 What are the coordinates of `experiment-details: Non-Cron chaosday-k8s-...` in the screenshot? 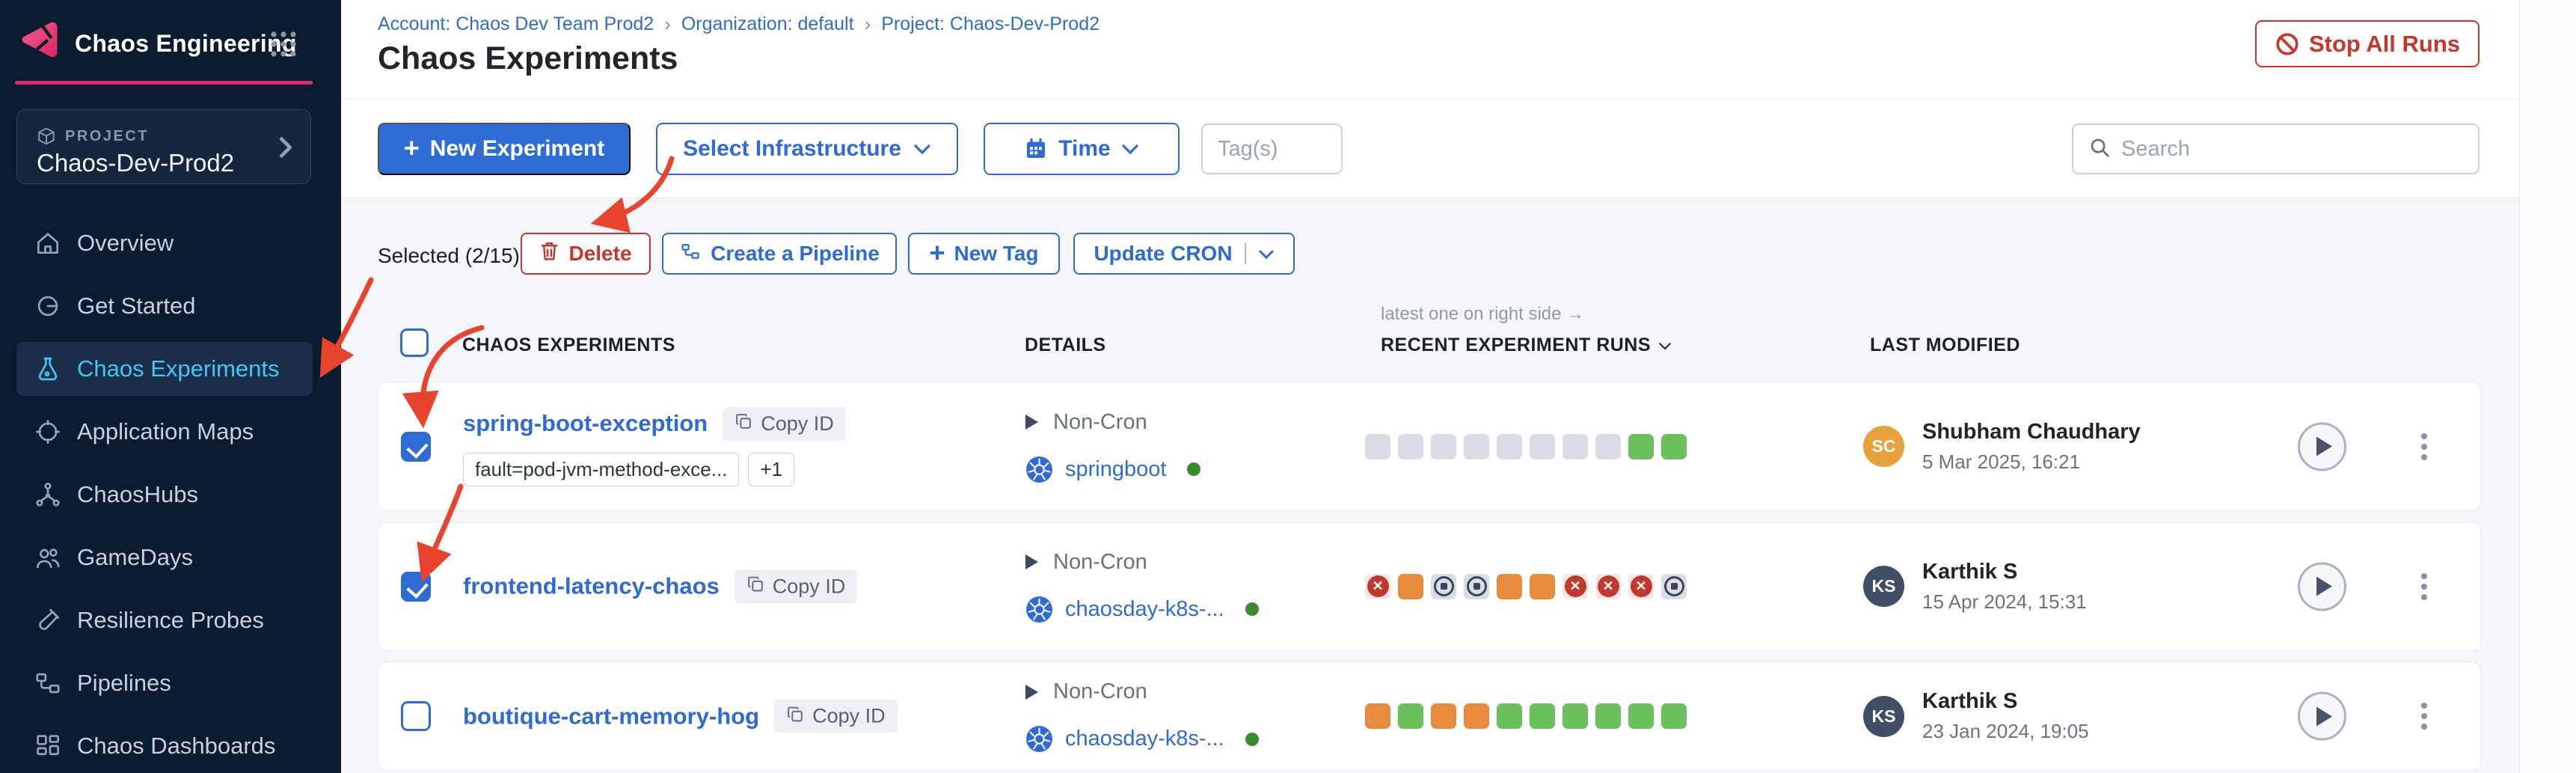 It's located at (1142, 716).